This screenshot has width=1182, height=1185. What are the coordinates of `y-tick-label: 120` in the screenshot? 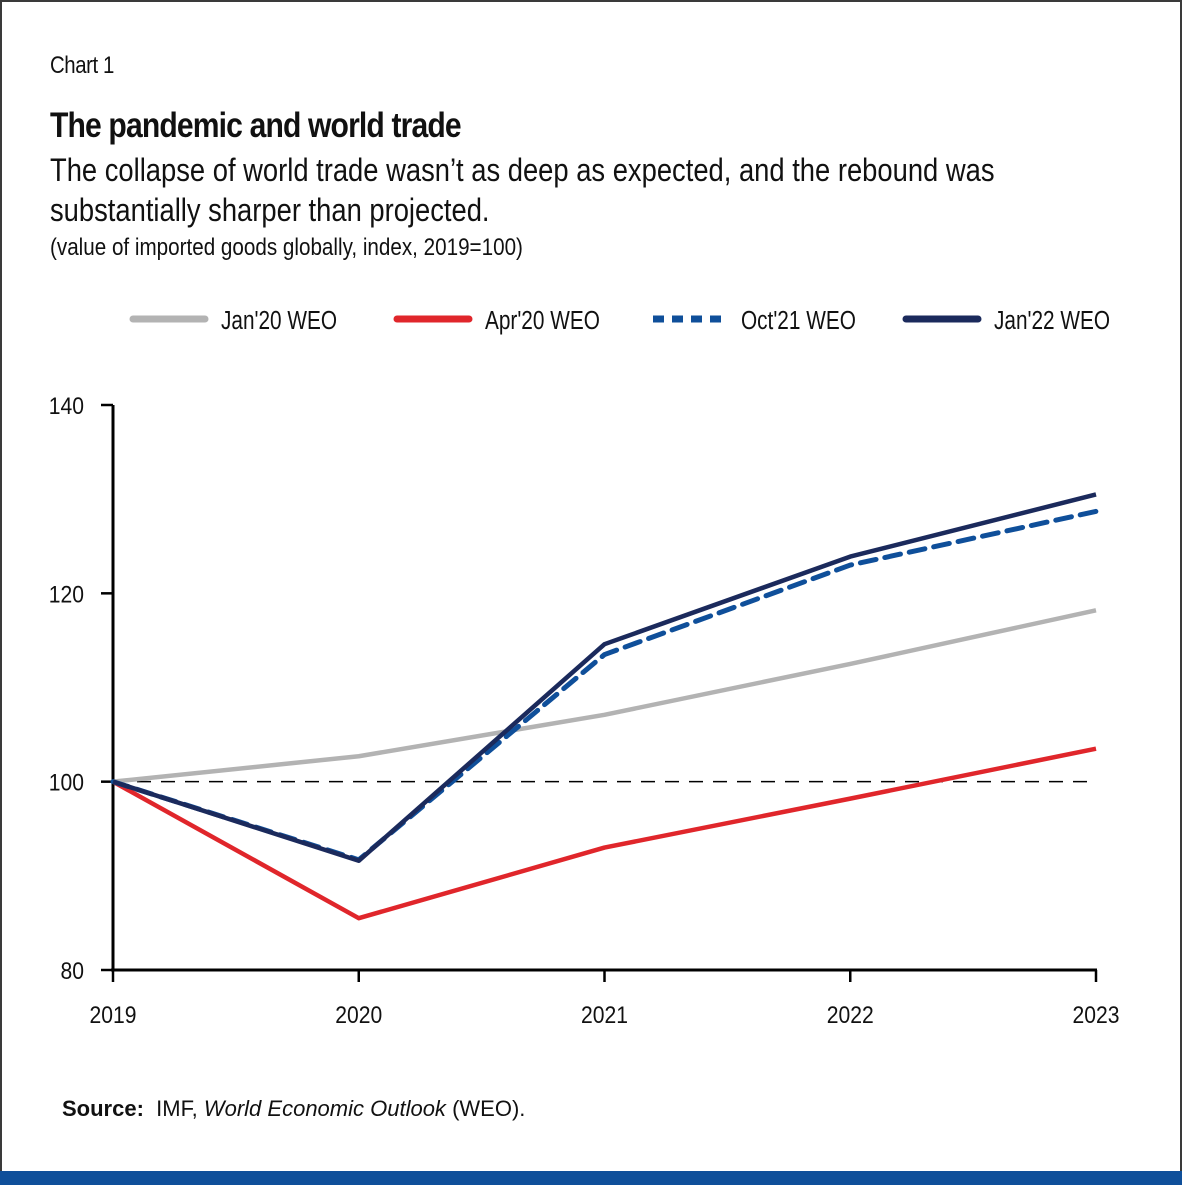 It's located at (66, 594).